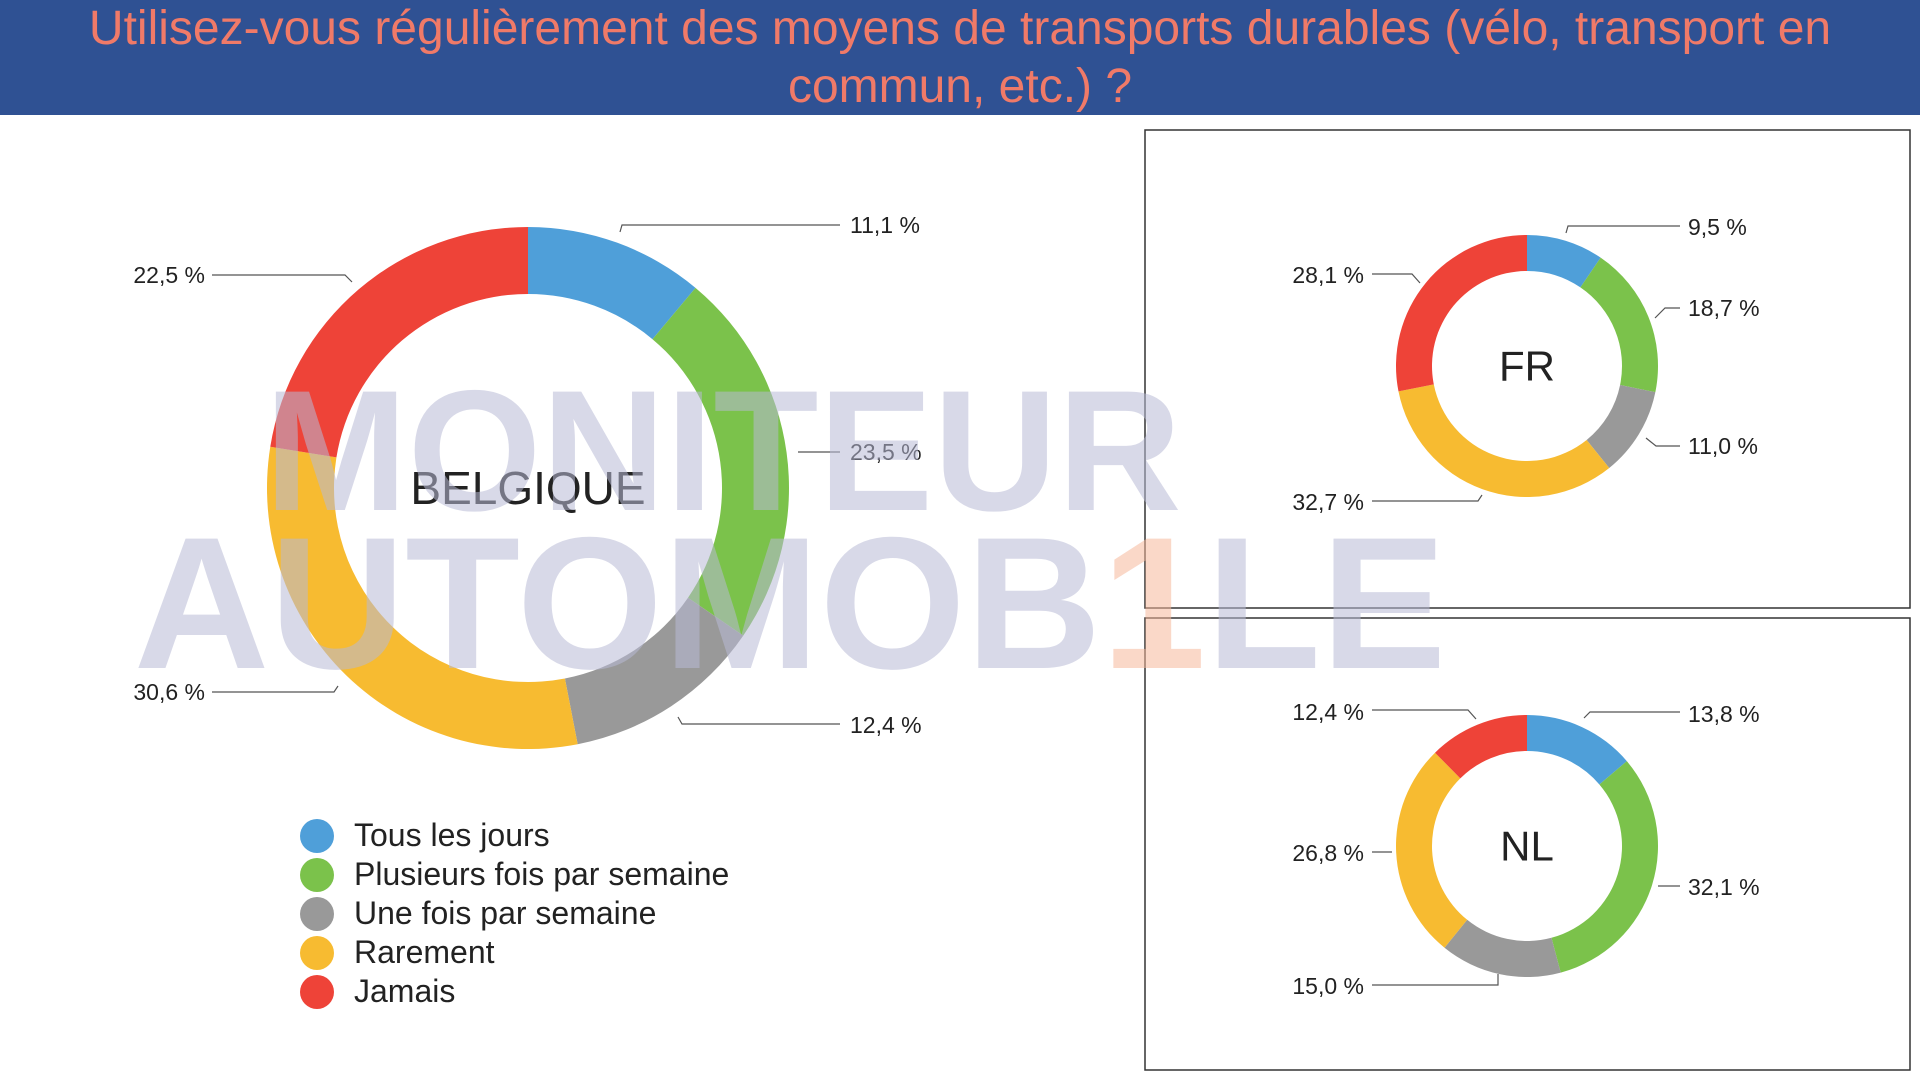 The image size is (1920, 1080). Describe the element at coordinates (424, 952) in the screenshot. I see `legend-label-rarement: Rarement` at that location.